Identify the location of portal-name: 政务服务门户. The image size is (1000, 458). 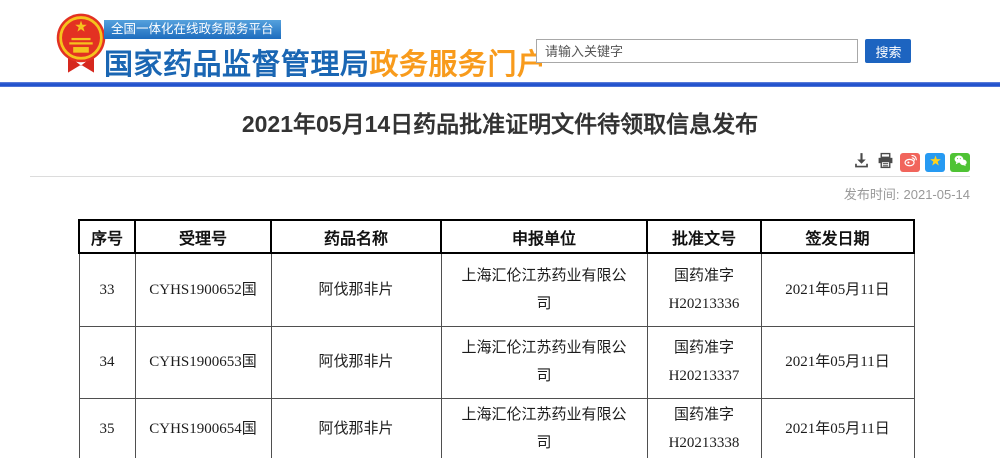
(458, 65).